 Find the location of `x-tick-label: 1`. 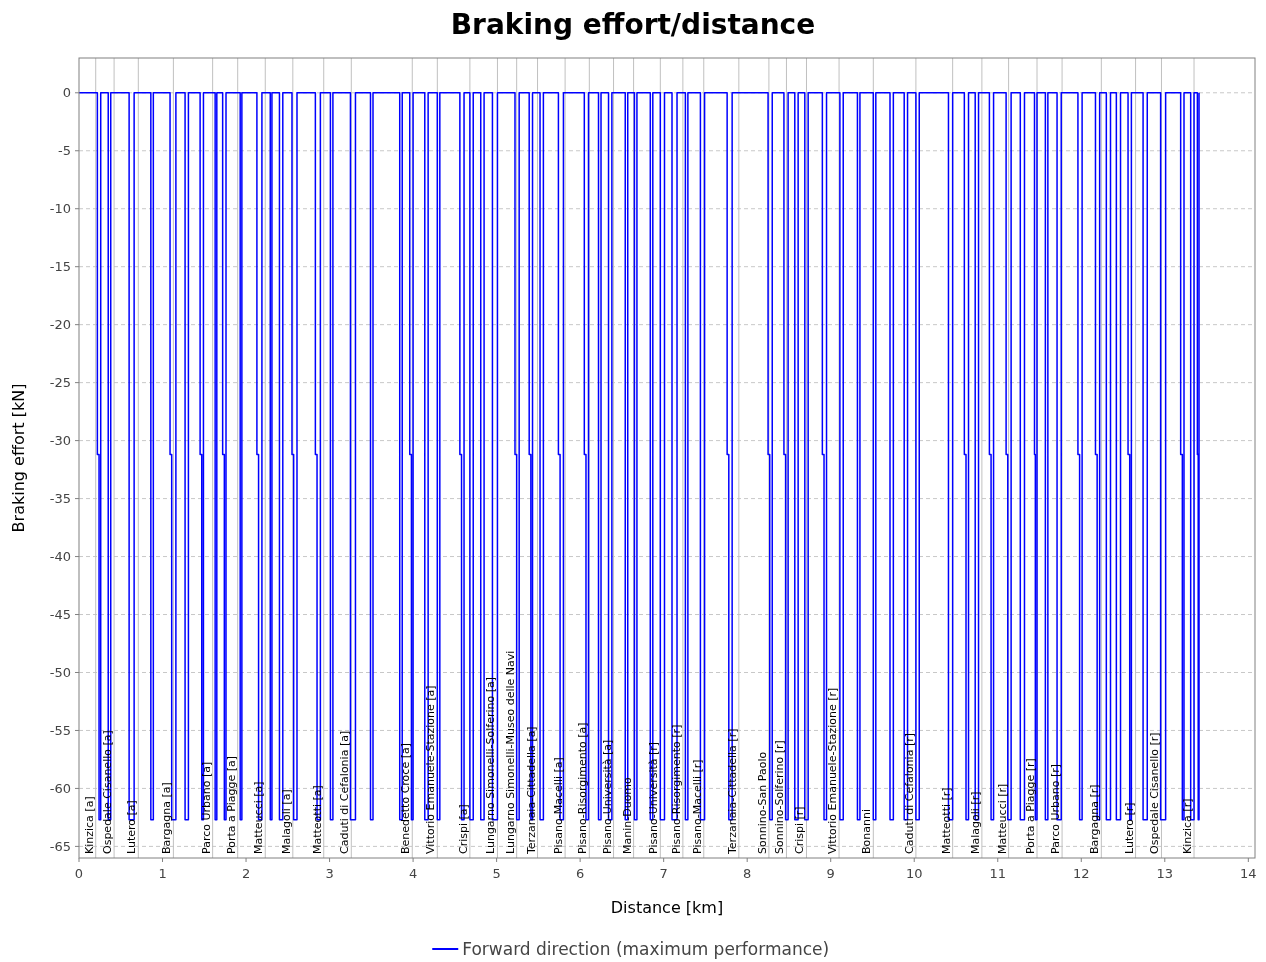

x-tick-label: 1 is located at coordinates (162, 873).